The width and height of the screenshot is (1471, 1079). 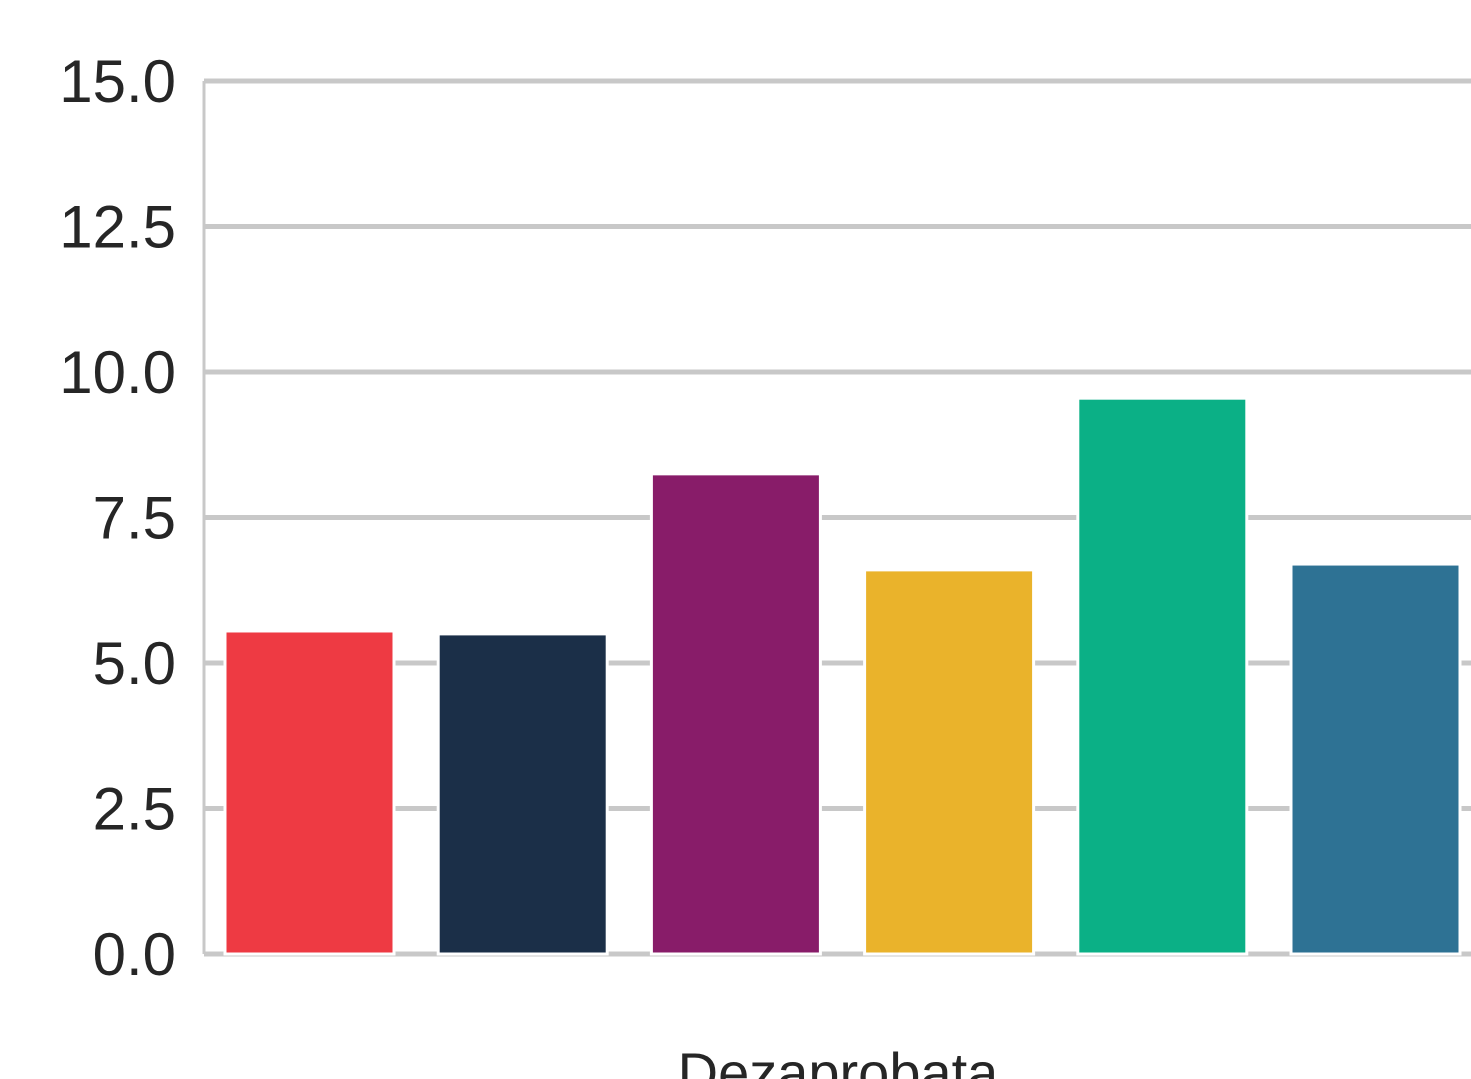 What do you see at coordinates (134, 809) in the screenshot?
I see `y-tick-label: 2.5` at bounding box center [134, 809].